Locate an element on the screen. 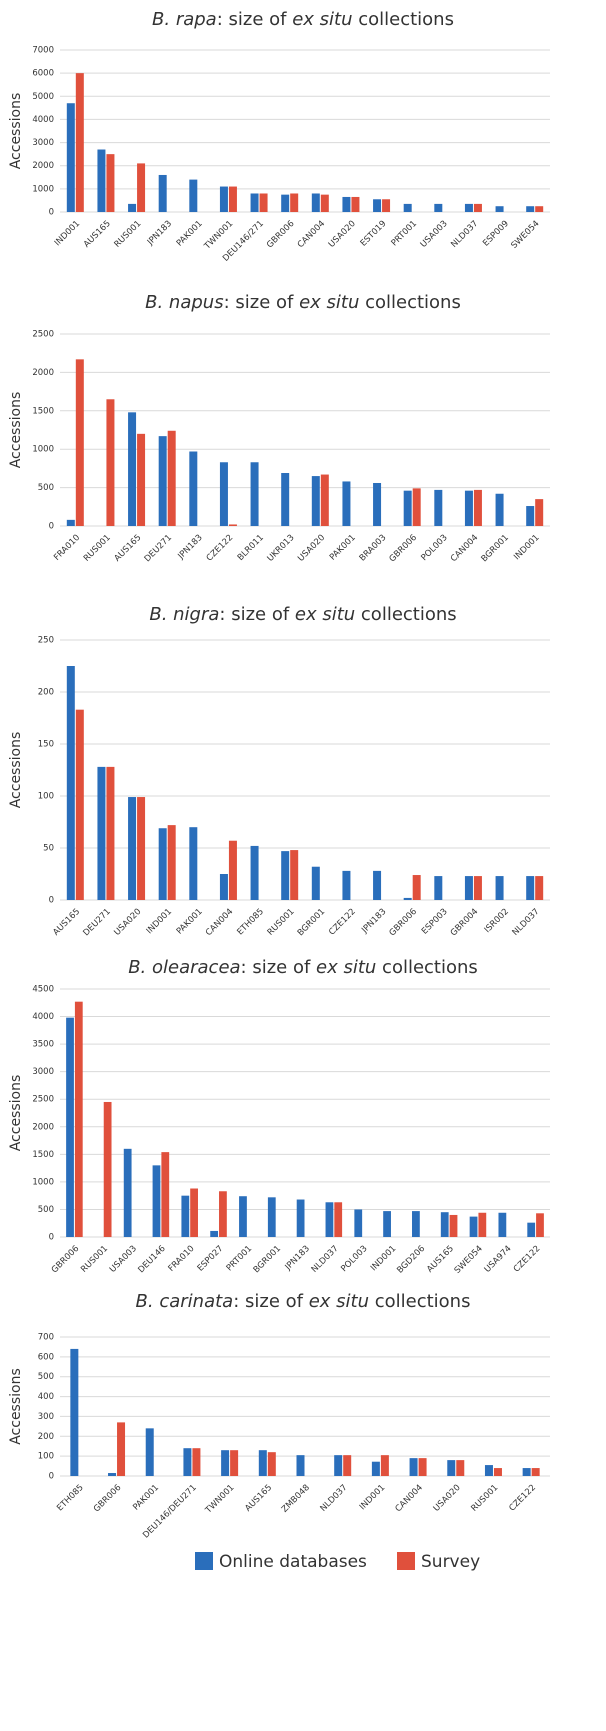 The image size is (606, 1731). title-part: collections is located at coordinates (426, 967).